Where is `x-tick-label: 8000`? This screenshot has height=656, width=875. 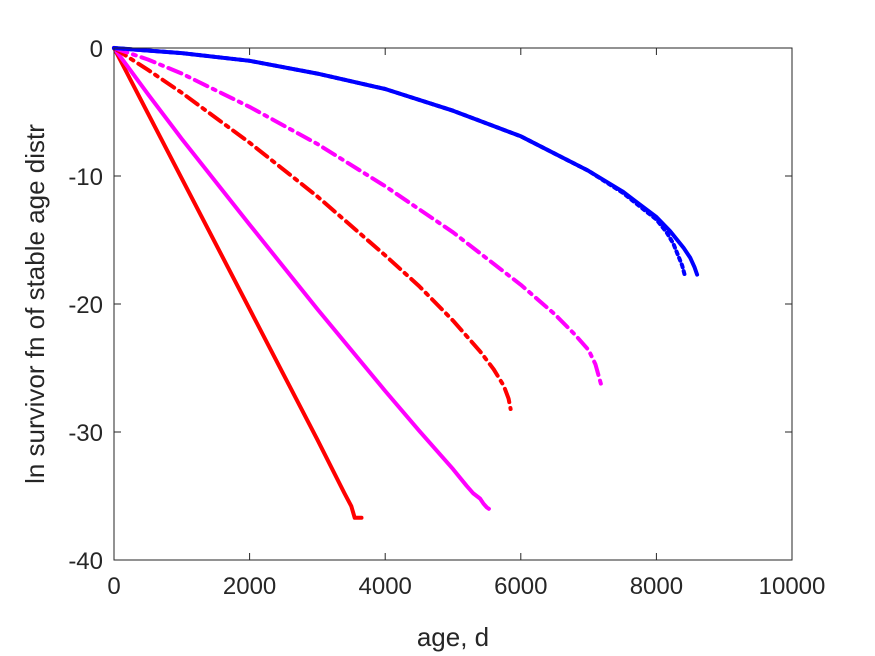 x-tick-label: 8000 is located at coordinates (656, 586).